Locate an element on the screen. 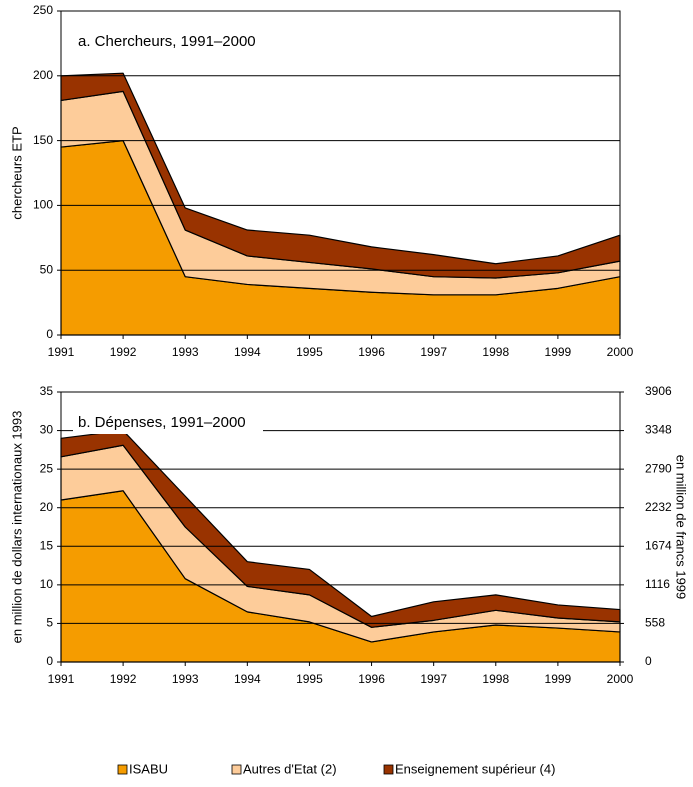 This screenshot has height=787, width=693. y2-tick-label: 2790 is located at coordinates (658, 468).